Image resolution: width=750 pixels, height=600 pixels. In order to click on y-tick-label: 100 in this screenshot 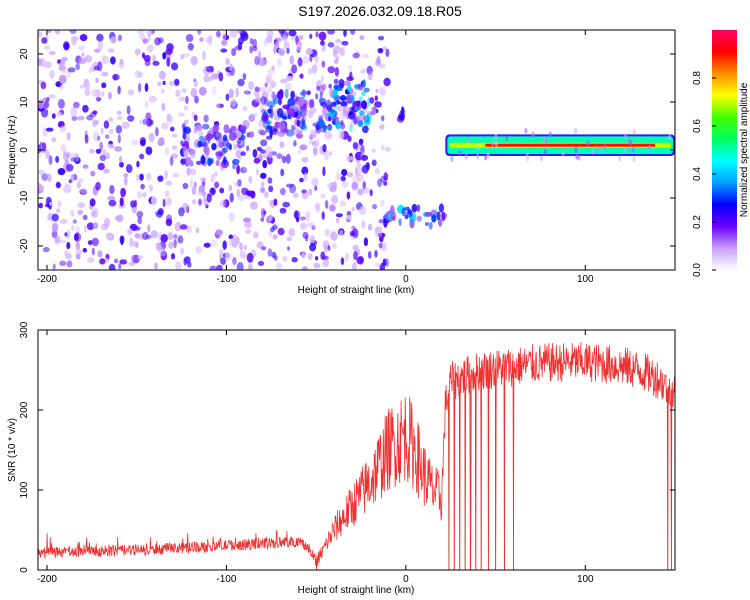, I will do `click(24, 489)`.